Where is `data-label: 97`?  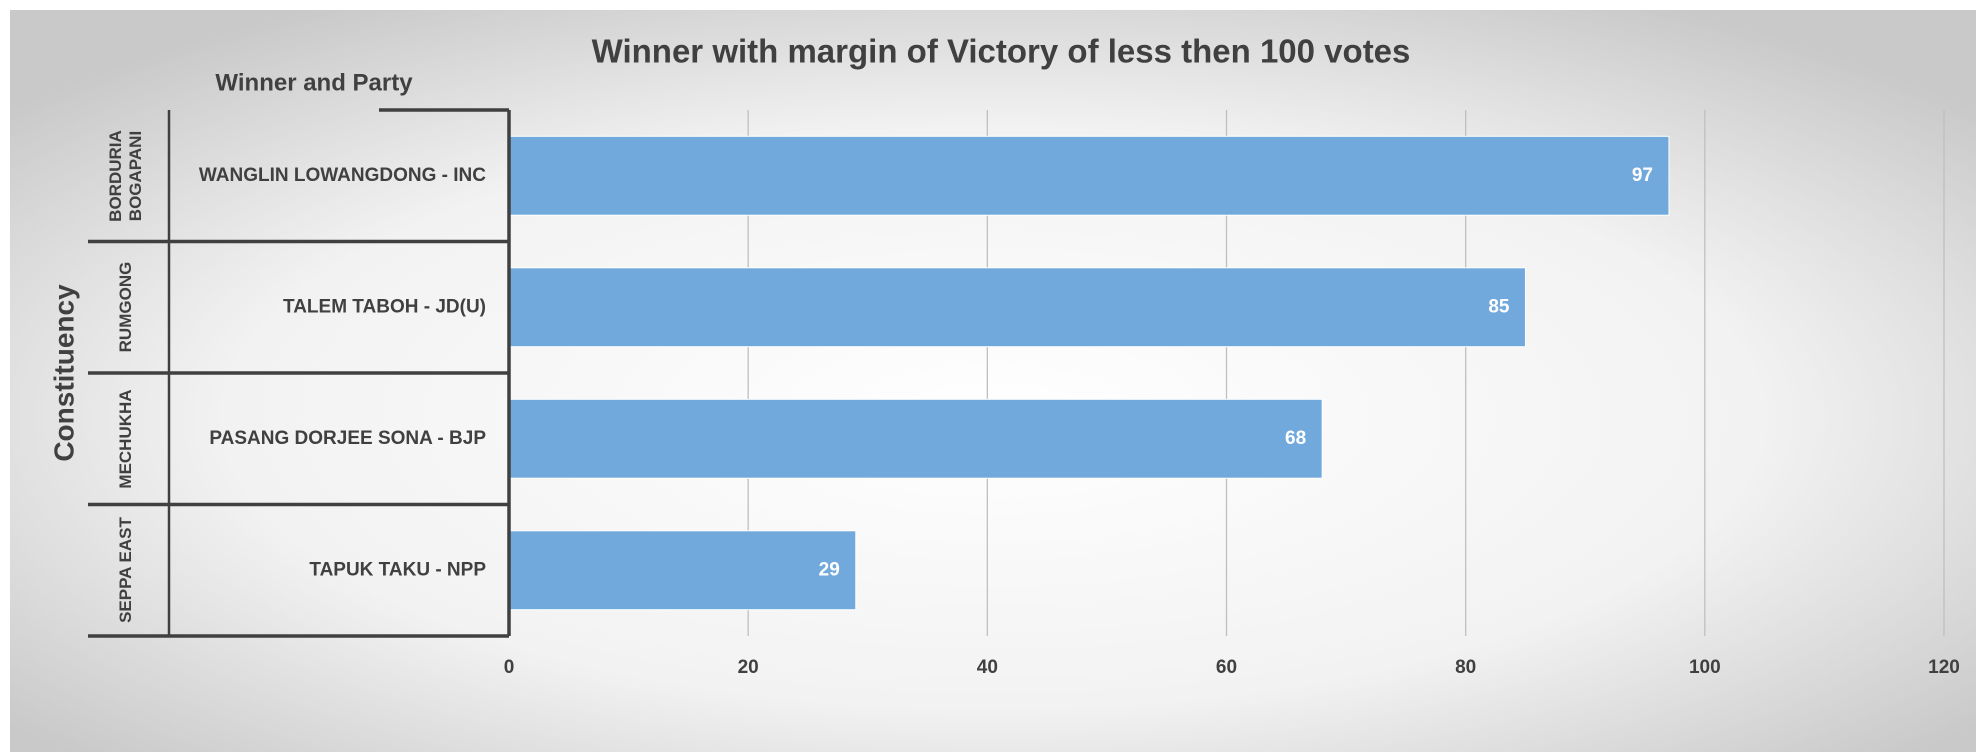 data-label: 97 is located at coordinates (1642, 175).